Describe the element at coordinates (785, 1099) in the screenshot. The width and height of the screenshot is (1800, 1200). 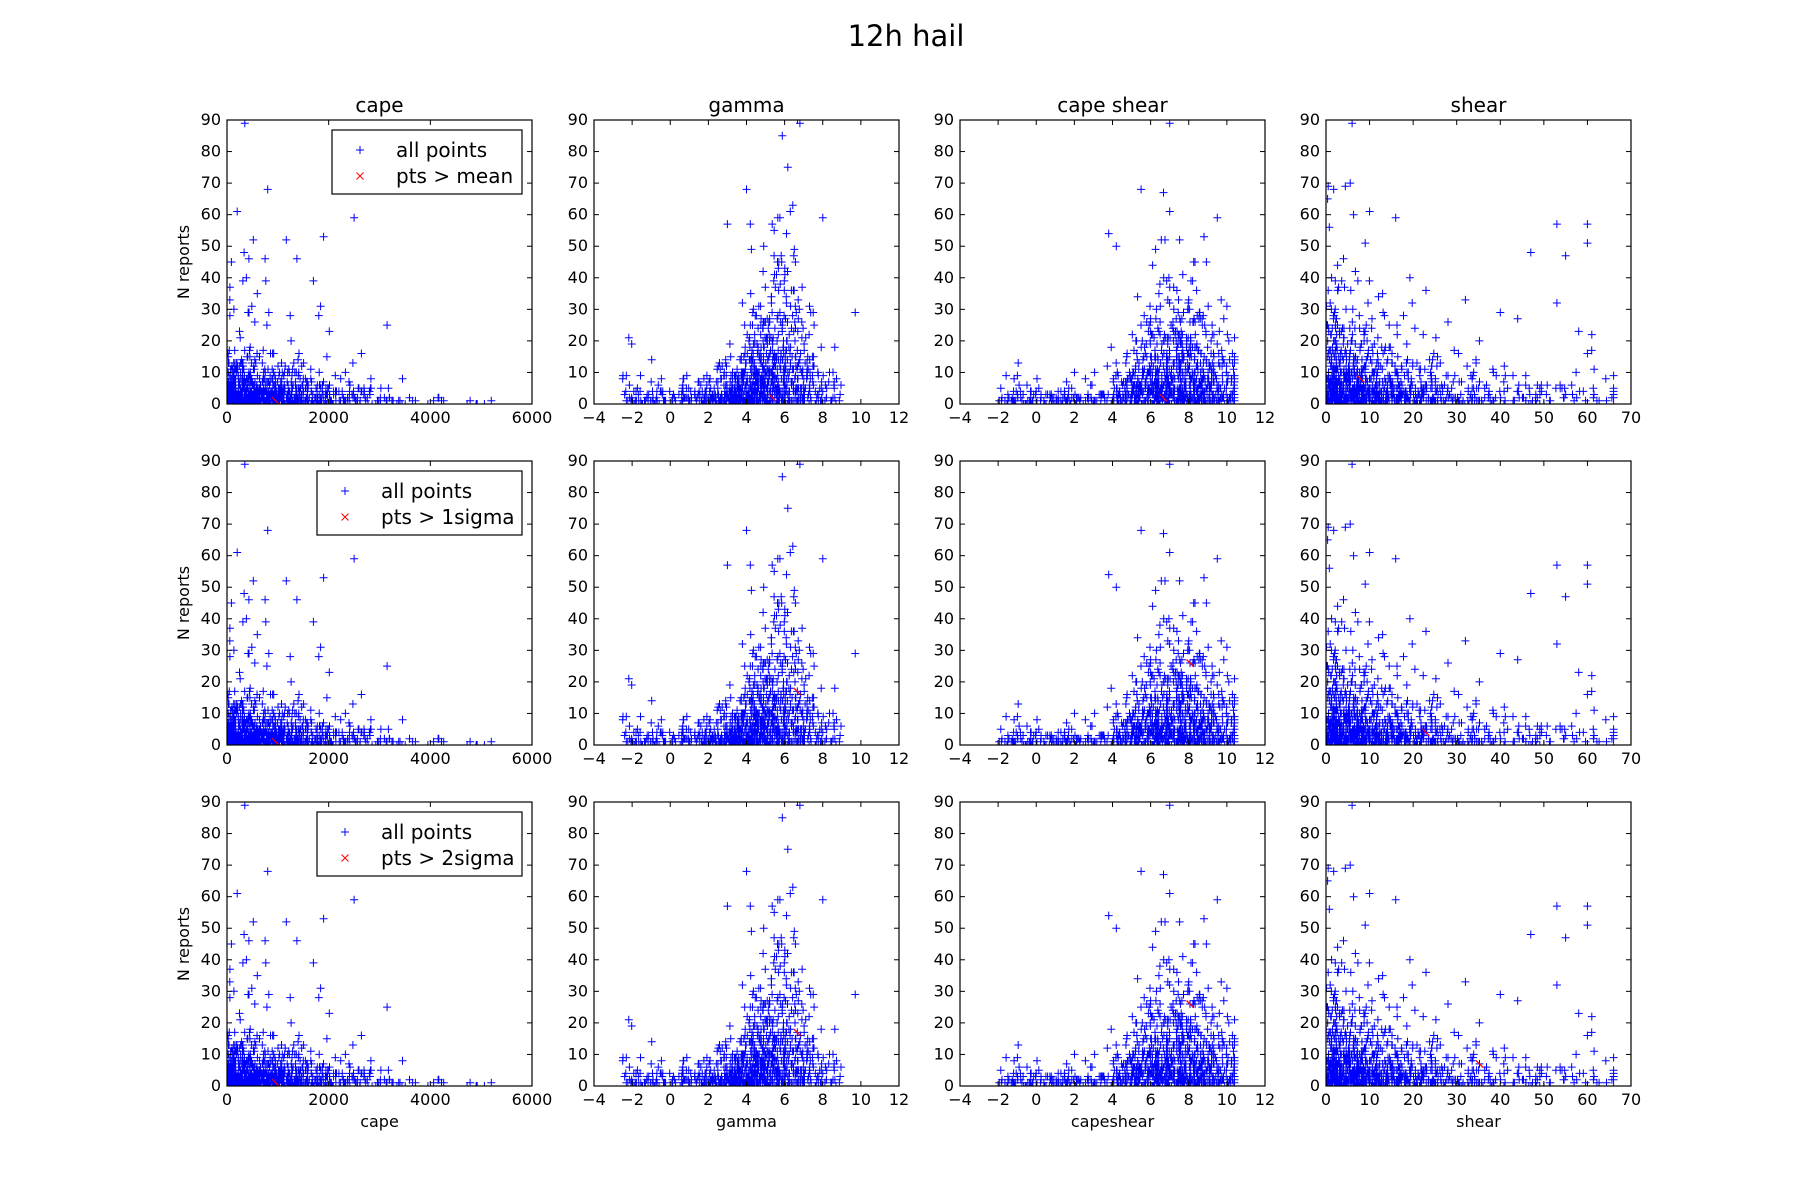
I see `x-tick-label: 6` at that location.